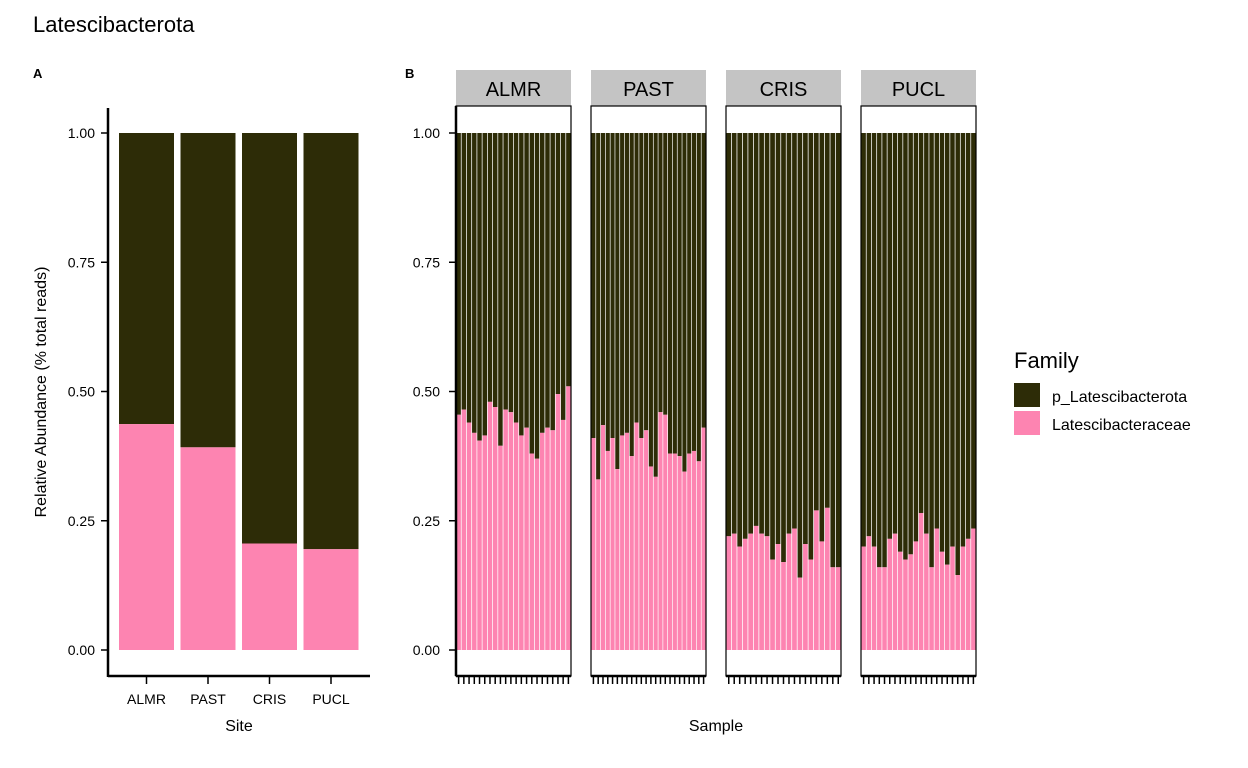 The image size is (1248, 768). I want to click on sample-bar-cris-17-latescibacteraceae, so click(816, 580).